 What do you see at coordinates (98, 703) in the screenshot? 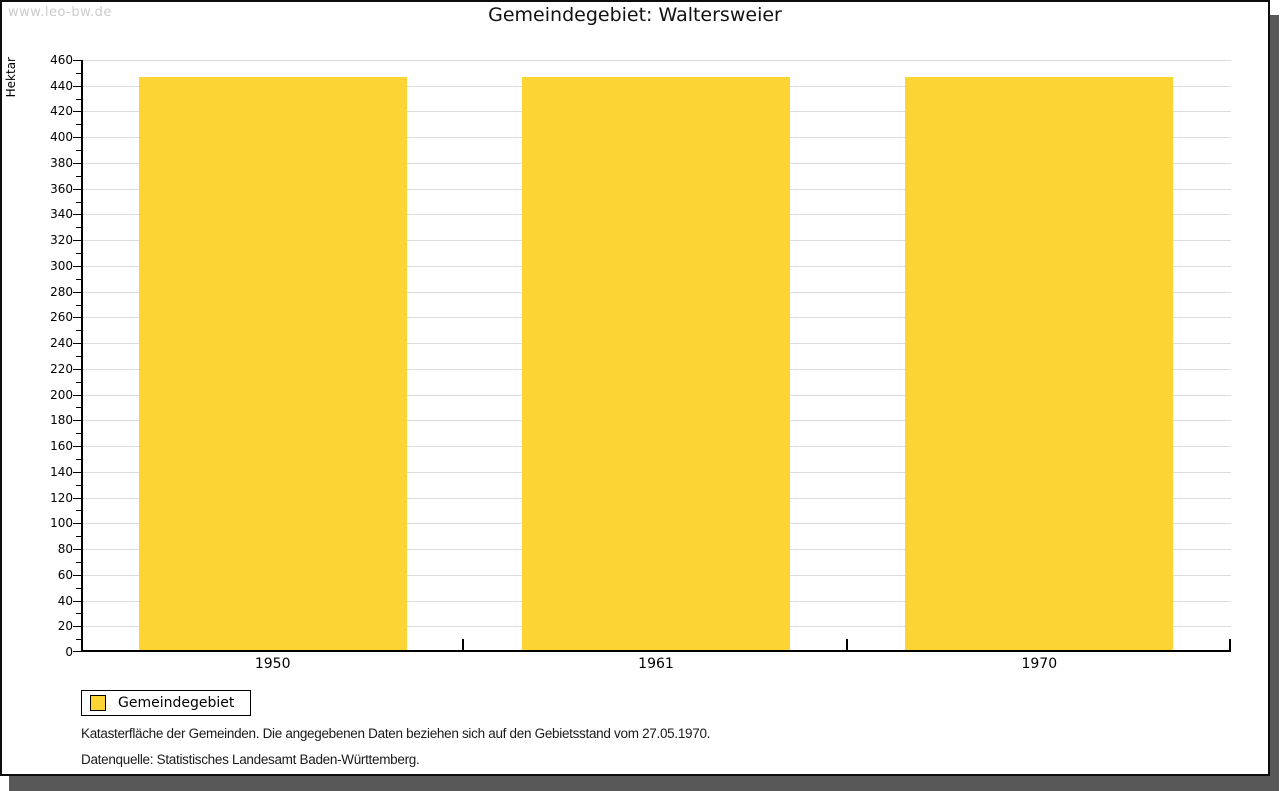
I see `legend-swatch` at bounding box center [98, 703].